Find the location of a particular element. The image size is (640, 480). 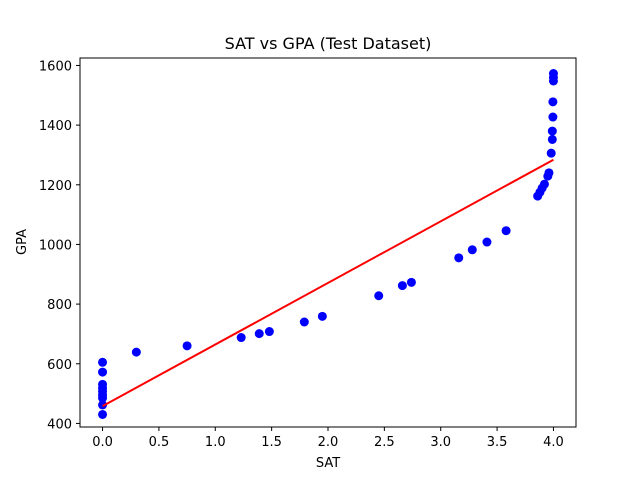

x-tick-label: 1.0 is located at coordinates (215, 442).